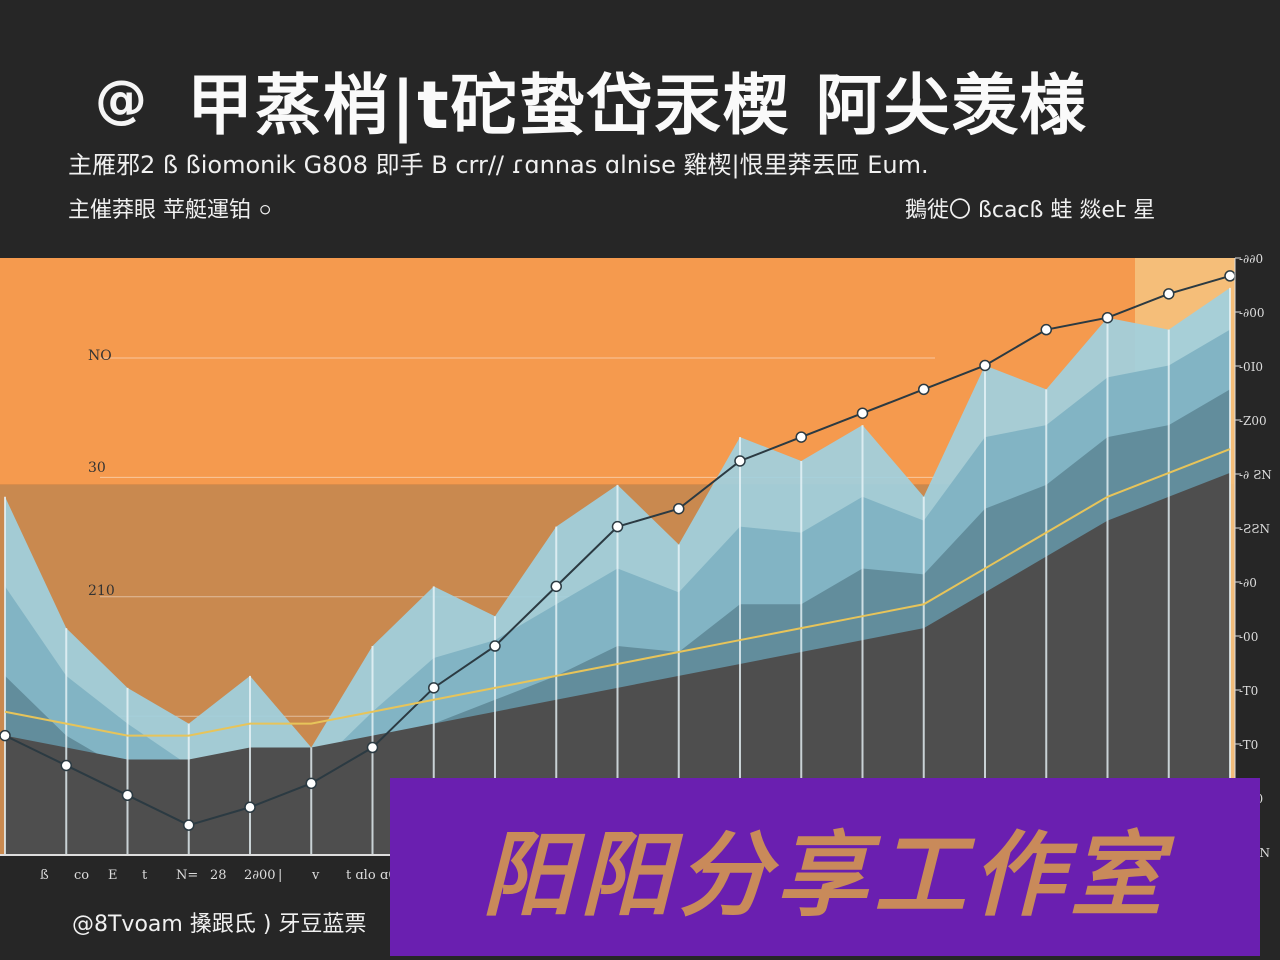 The width and height of the screenshot is (1280, 960). Describe the element at coordinates (145, 875) in the screenshot. I see `x-tick-label: t` at that location.